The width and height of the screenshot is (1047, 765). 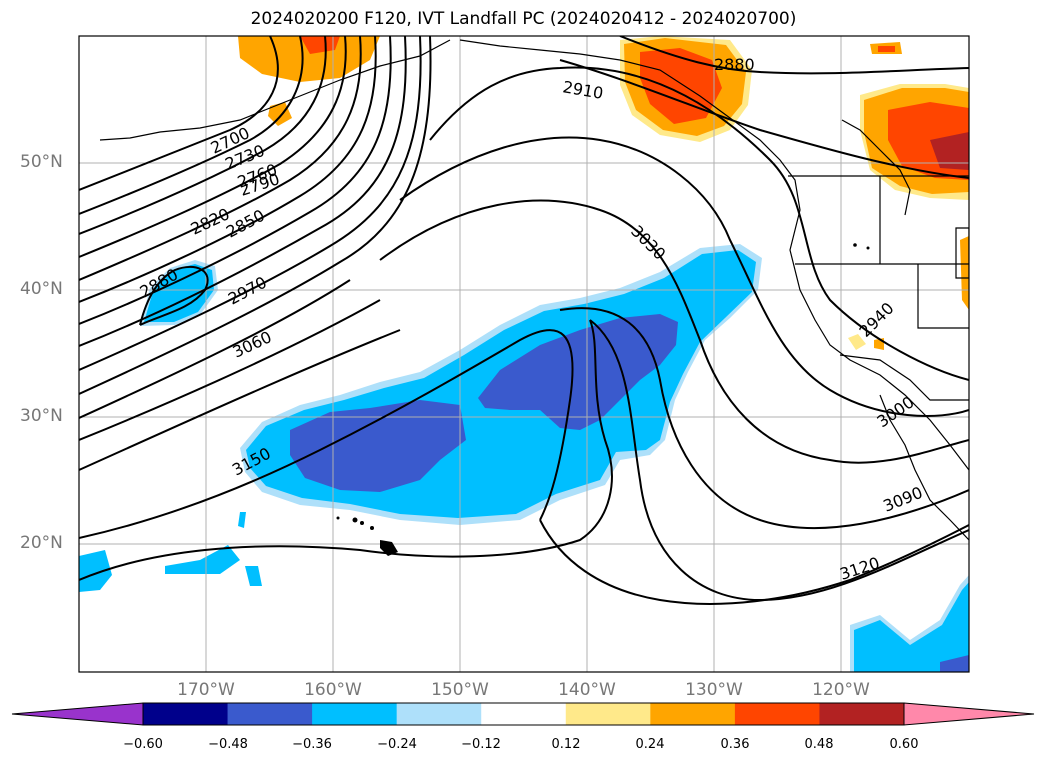 What do you see at coordinates (904, 744) in the screenshot?
I see `colorbar-tick-label: 0.60` at bounding box center [904, 744].